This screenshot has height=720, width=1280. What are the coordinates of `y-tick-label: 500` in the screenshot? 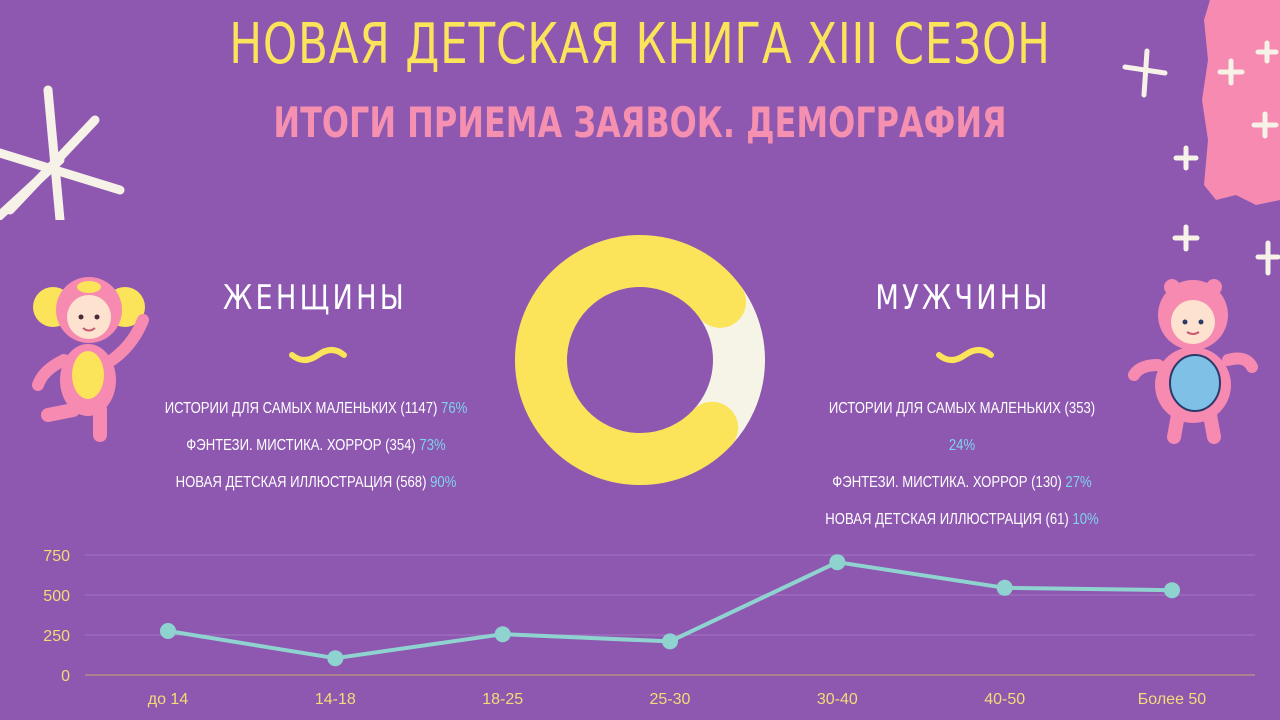 It's located at (56, 596).